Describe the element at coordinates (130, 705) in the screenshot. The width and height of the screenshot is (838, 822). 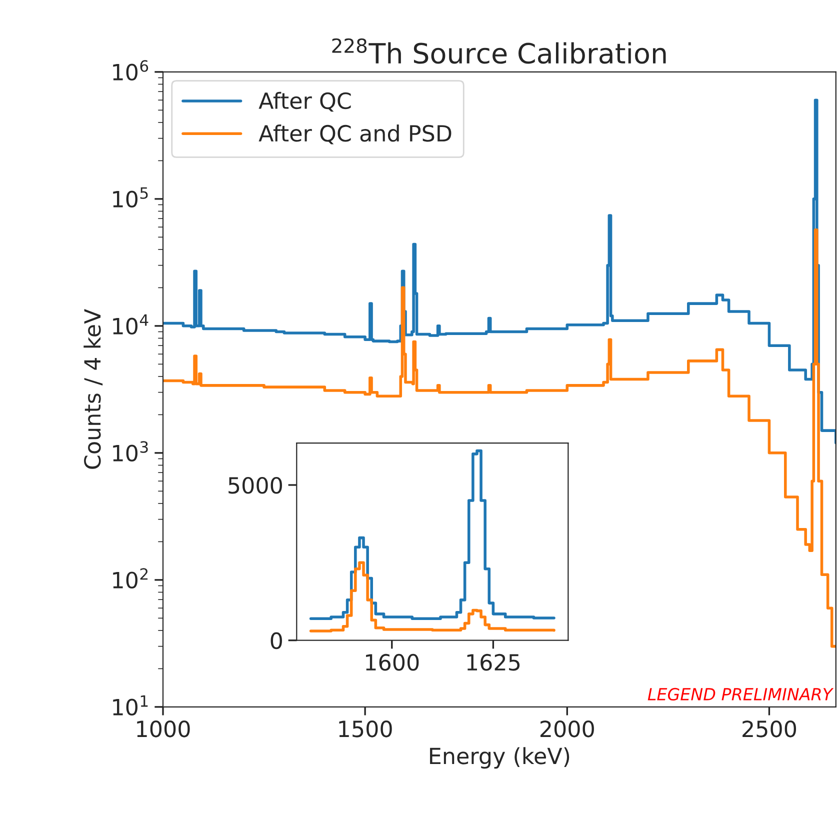
I see `y-tick-label: 10$^{1}$` at that location.